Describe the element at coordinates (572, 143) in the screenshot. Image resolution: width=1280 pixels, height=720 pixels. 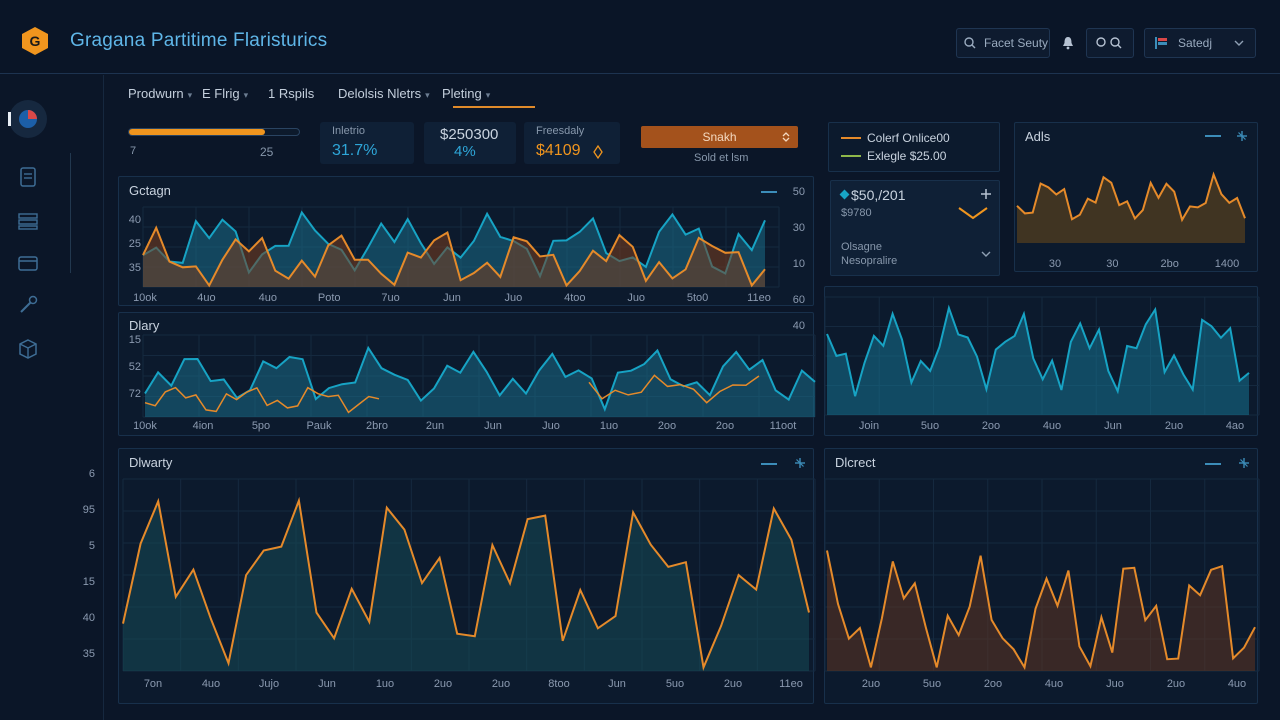
I see `kpi-card-3: Freesdaly $4109` at that location.